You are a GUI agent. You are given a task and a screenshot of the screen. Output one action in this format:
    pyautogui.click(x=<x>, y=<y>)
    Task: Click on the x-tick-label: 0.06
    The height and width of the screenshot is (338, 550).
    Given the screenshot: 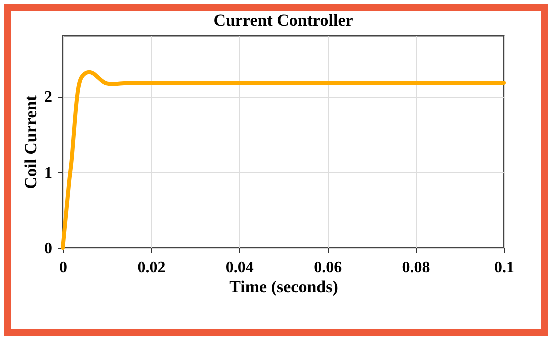 What is the action you would take?
    pyautogui.click(x=328, y=268)
    